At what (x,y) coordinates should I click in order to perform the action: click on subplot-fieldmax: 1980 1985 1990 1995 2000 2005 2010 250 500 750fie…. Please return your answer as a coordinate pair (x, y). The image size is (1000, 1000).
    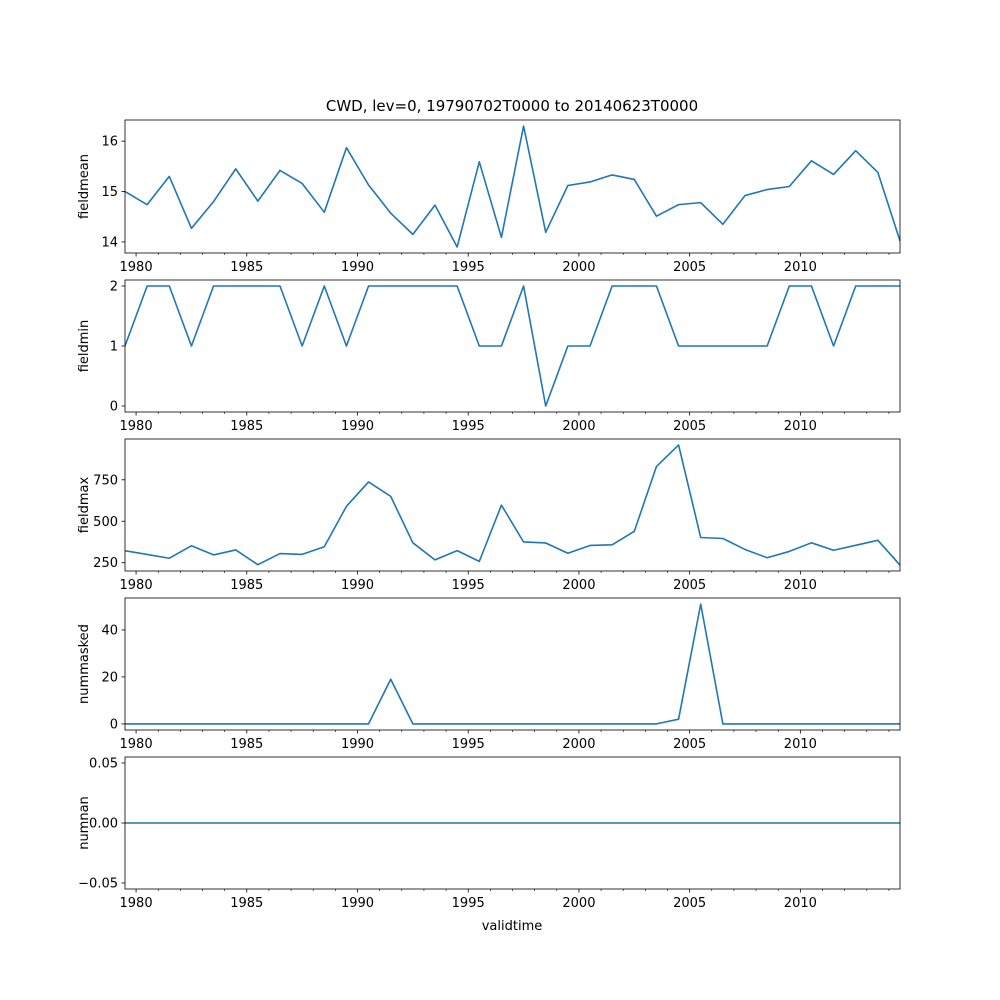
    Looking at the image, I should click on (489, 515).